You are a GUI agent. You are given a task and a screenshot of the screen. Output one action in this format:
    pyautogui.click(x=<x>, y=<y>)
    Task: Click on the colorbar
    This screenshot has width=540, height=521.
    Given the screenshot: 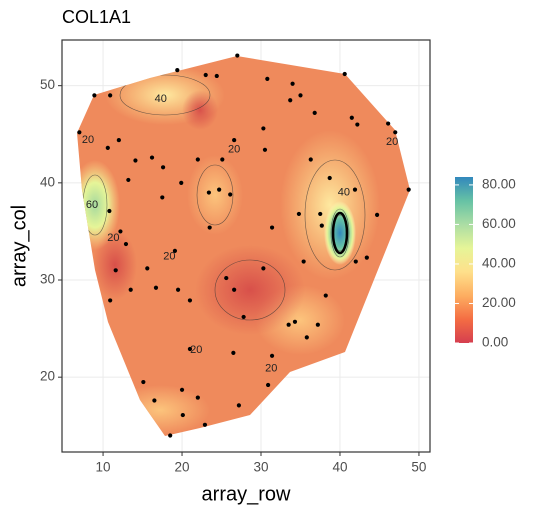 What is the action you would take?
    pyautogui.click(x=464, y=260)
    